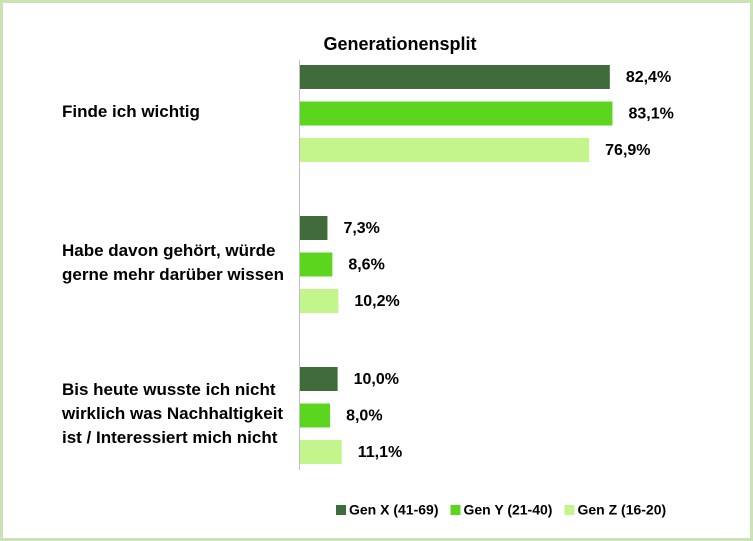  I want to click on legend-label: Gen Y (21-40), so click(507, 510).